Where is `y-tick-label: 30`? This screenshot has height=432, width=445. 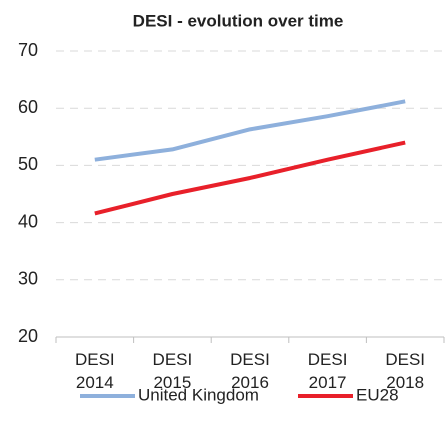 y-tick-label: 30 is located at coordinates (28, 279).